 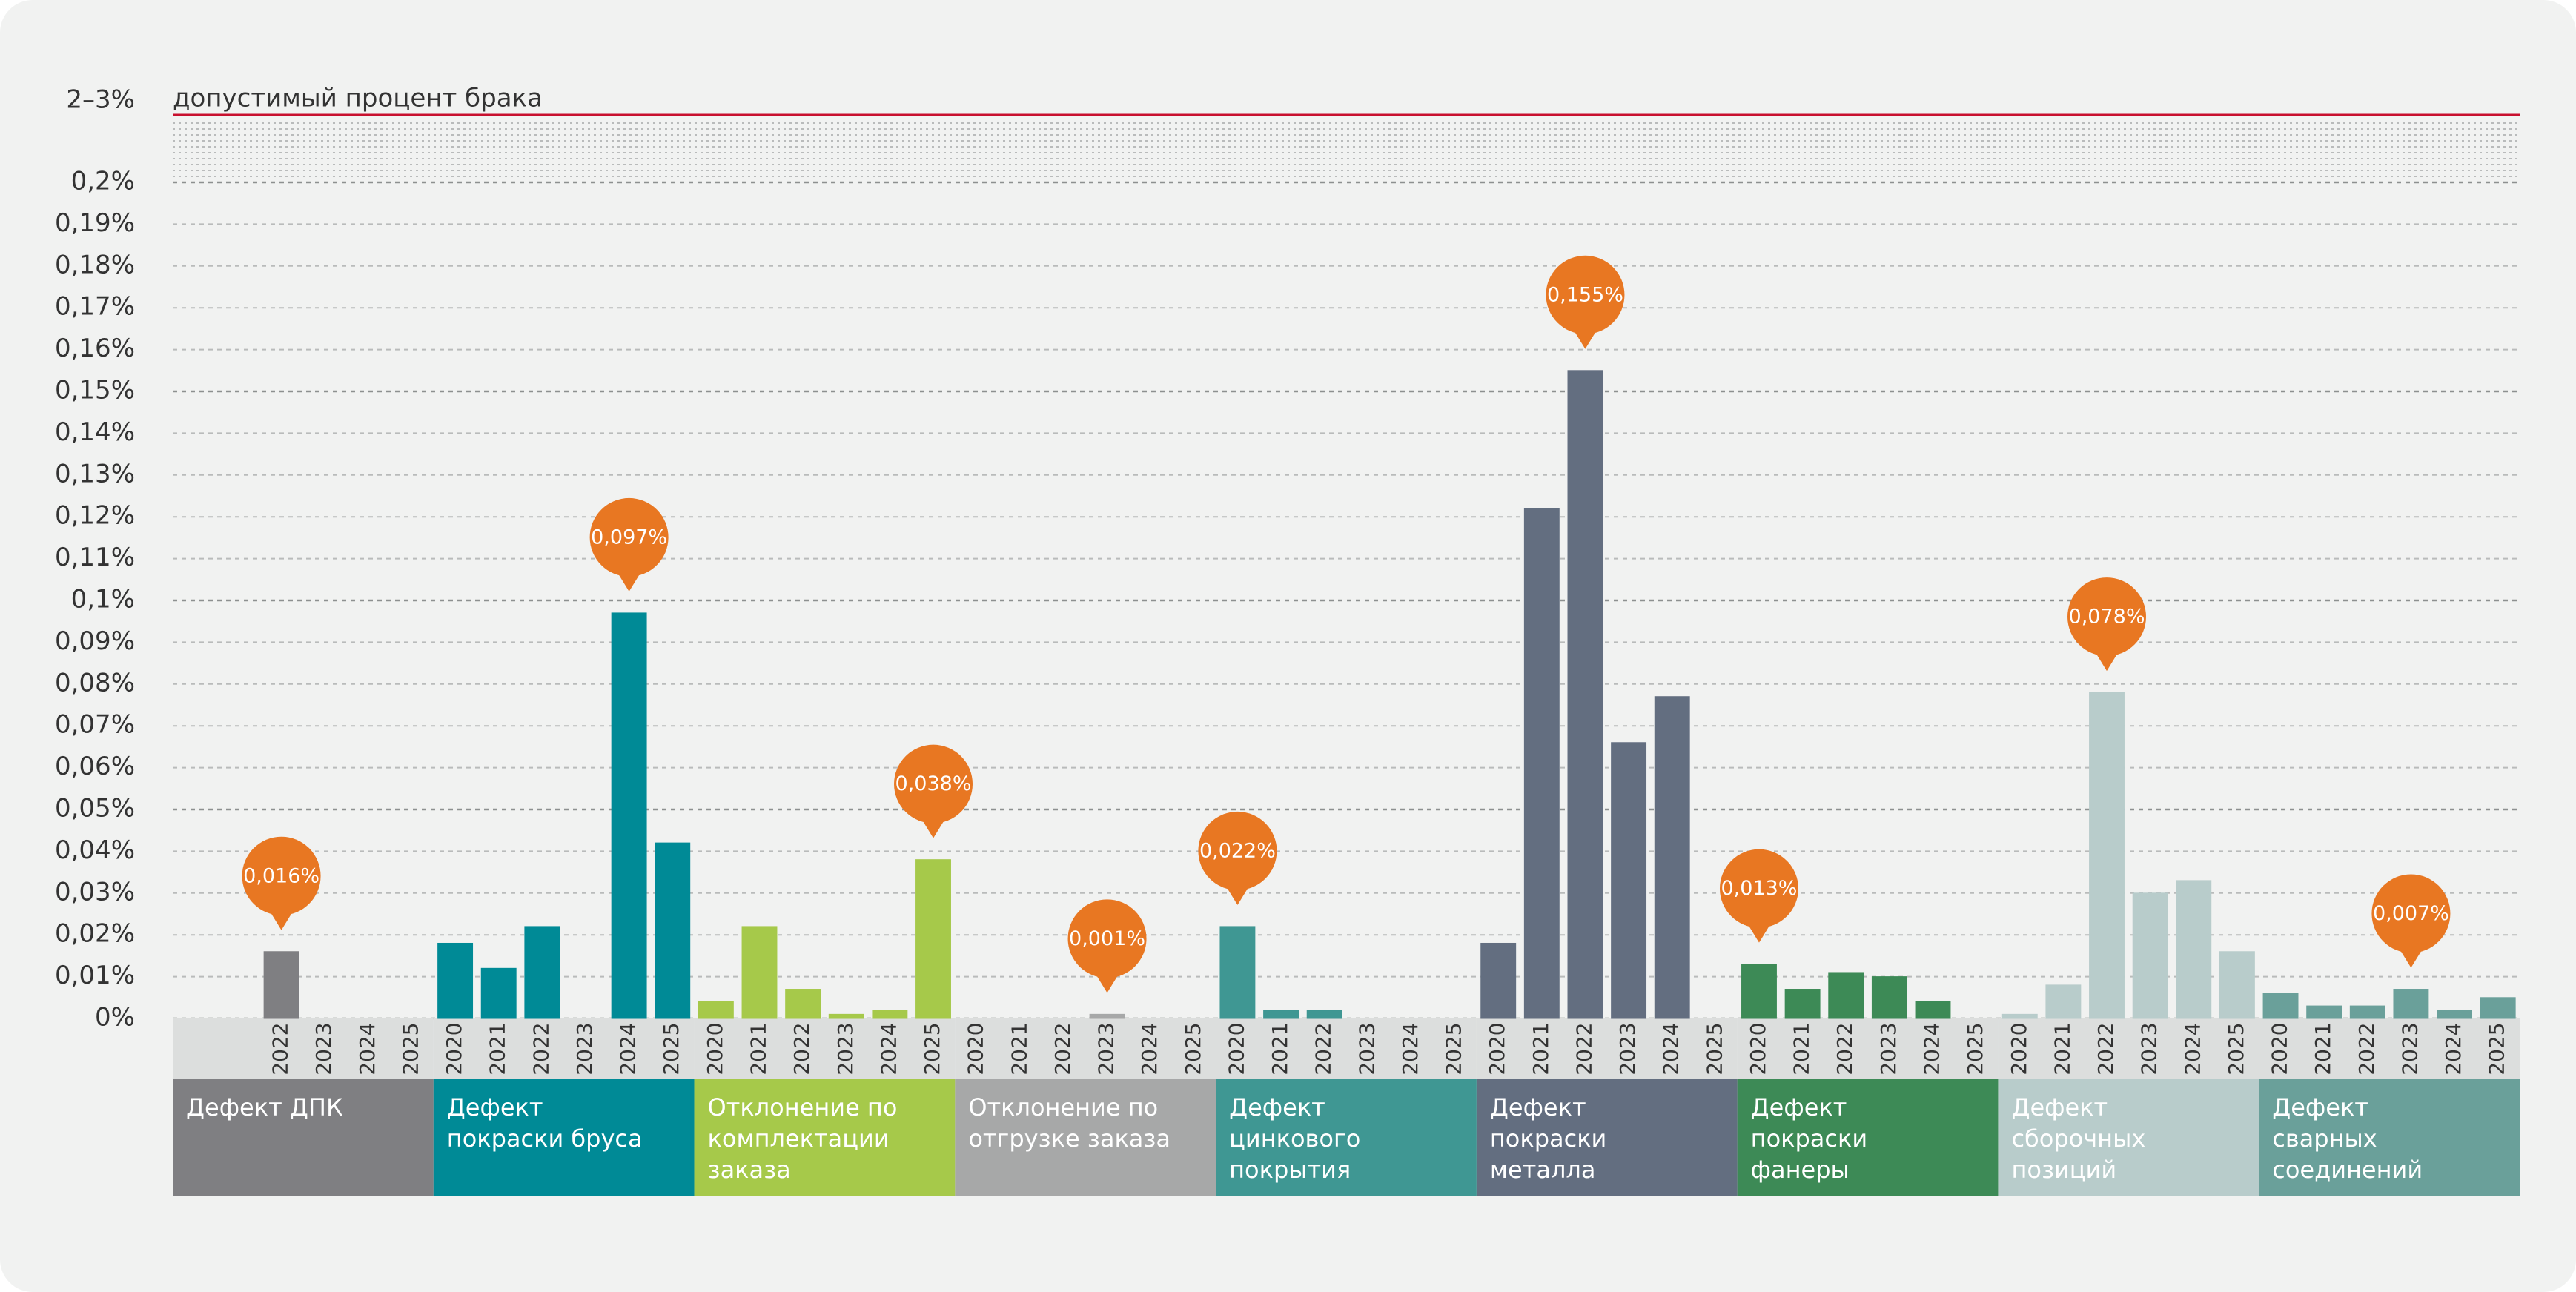 I want to click on threshold-text: допустимый процент брака, so click(x=358, y=99).